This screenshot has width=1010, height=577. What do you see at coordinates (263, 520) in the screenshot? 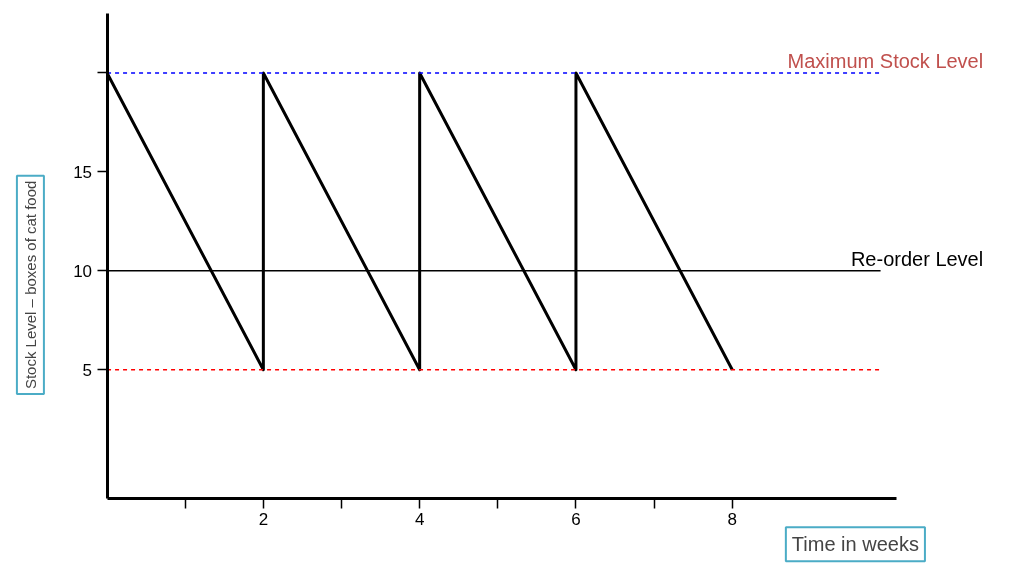
I see `x-tick-label: 2` at bounding box center [263, 520].